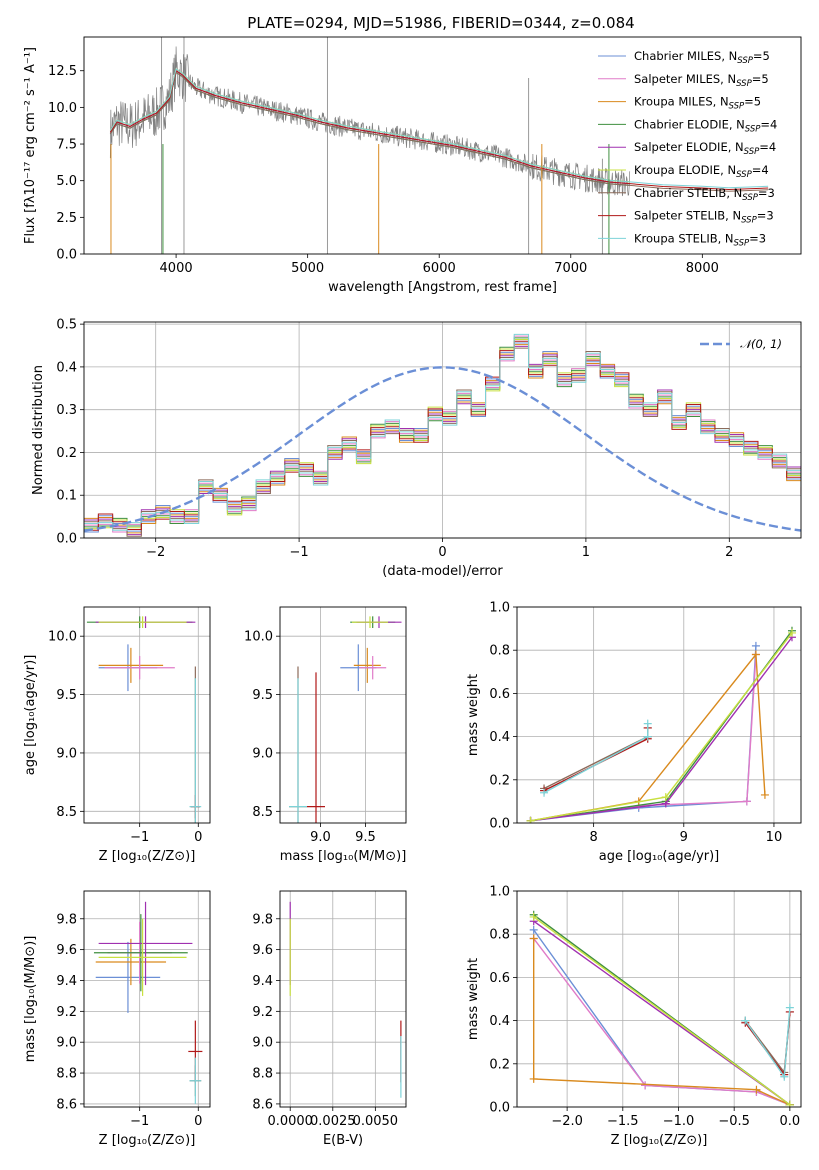 The width and height of the screenshot is (819, 1170). I want to click on model-spectrum-kroupa_stelib, so click(439, 128).